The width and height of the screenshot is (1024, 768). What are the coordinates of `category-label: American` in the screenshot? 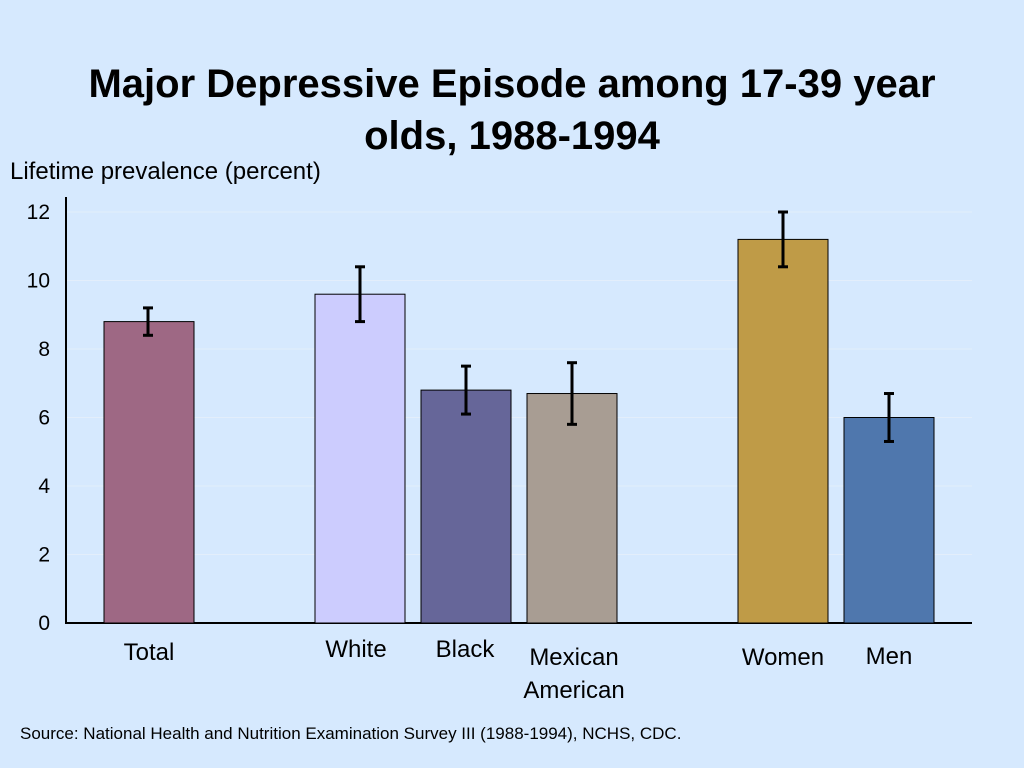 It's located at (573, 690).